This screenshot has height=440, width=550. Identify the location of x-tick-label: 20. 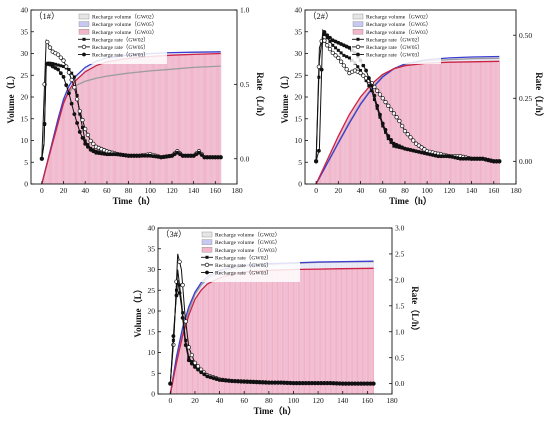
(339, 190).